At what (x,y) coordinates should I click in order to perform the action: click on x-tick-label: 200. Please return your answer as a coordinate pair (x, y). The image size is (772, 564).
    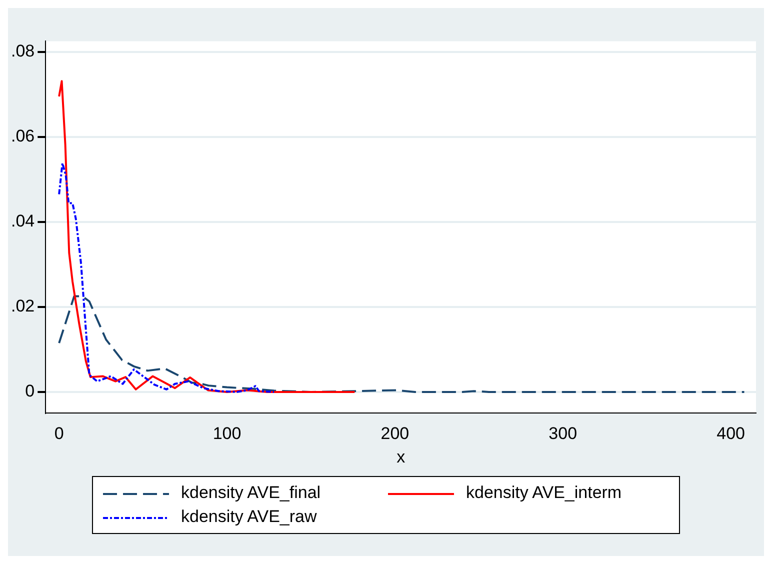
    Looking at the image, I should click on (395, 434).